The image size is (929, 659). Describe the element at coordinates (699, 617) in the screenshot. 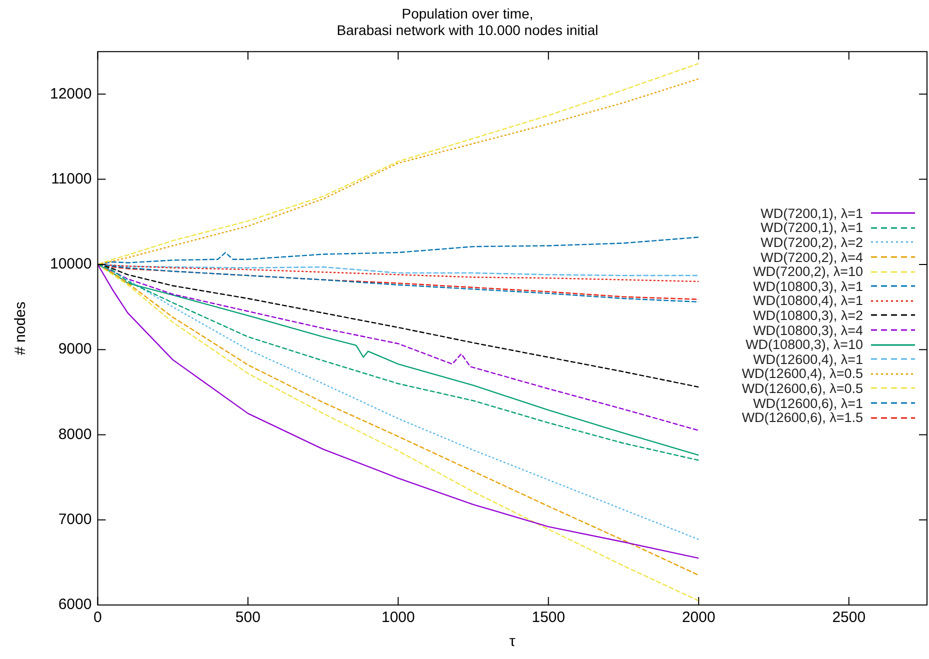

I see `x-tick-label: 2000` at that location.